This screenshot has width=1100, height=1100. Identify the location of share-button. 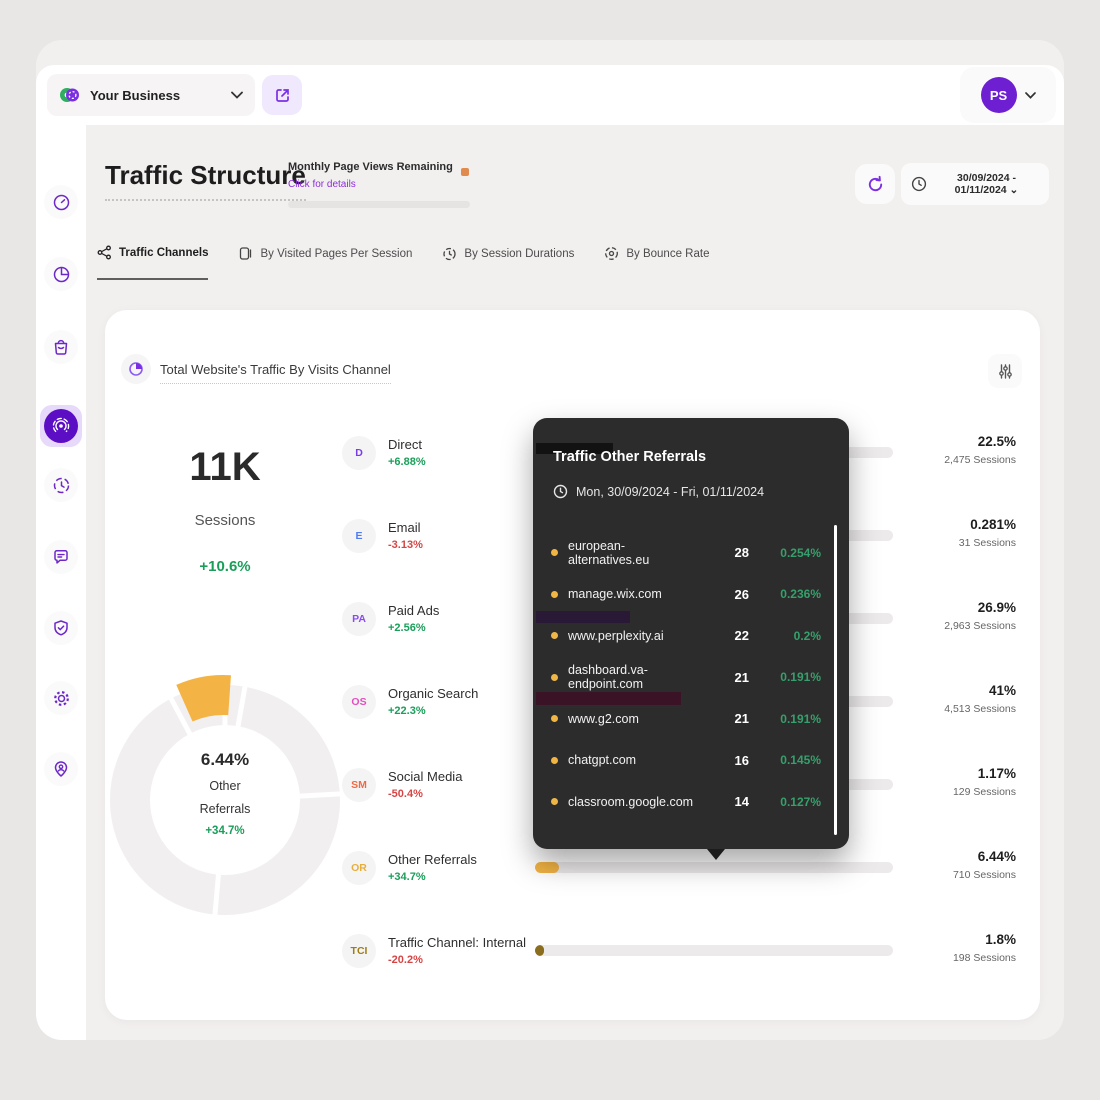
(282, 95).